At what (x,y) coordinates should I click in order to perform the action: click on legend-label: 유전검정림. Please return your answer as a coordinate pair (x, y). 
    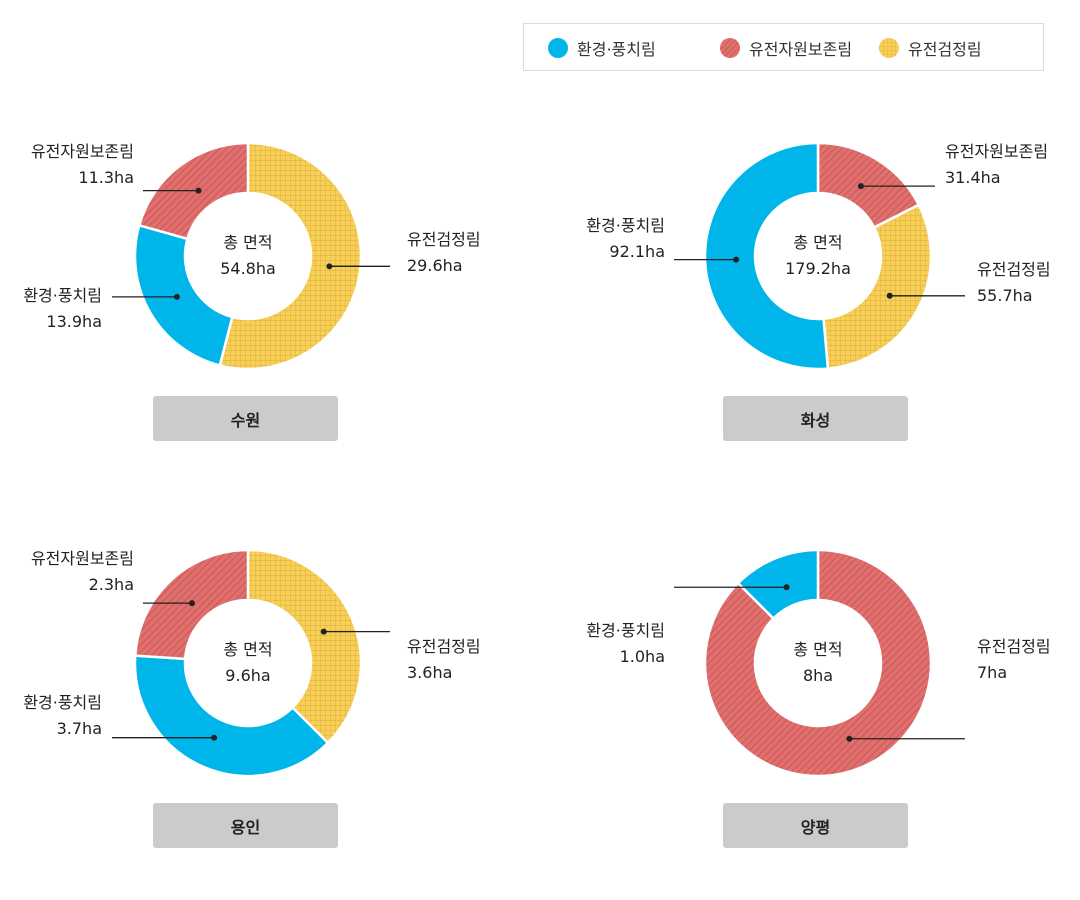
    Looking at the image, I should click on (945, 49).